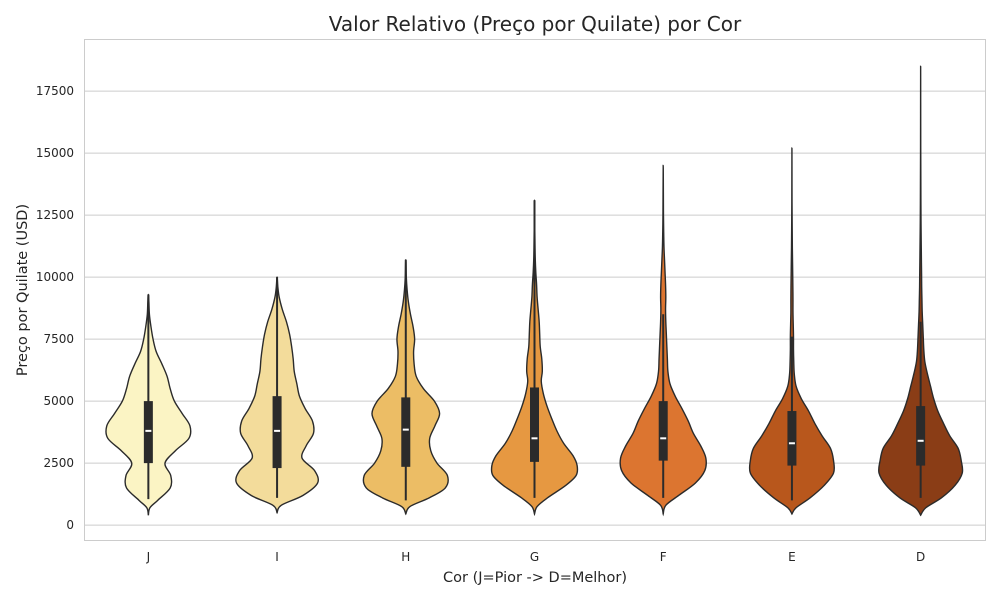  What do you see at coordinates (406, 432) in the screenshot?
I see `iqr-box-H` at bounding box center [406, 432].